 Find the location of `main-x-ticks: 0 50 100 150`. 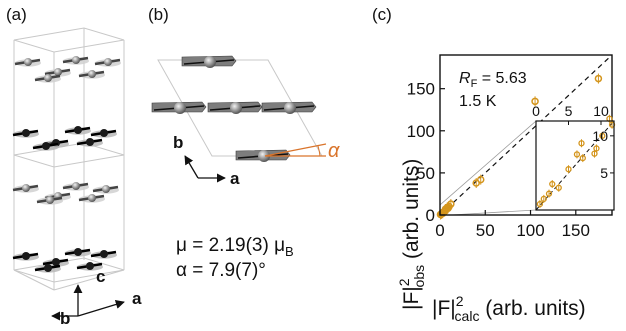

main-x-ticks: 0 50 100 150 is located at coordinates (512, 225).